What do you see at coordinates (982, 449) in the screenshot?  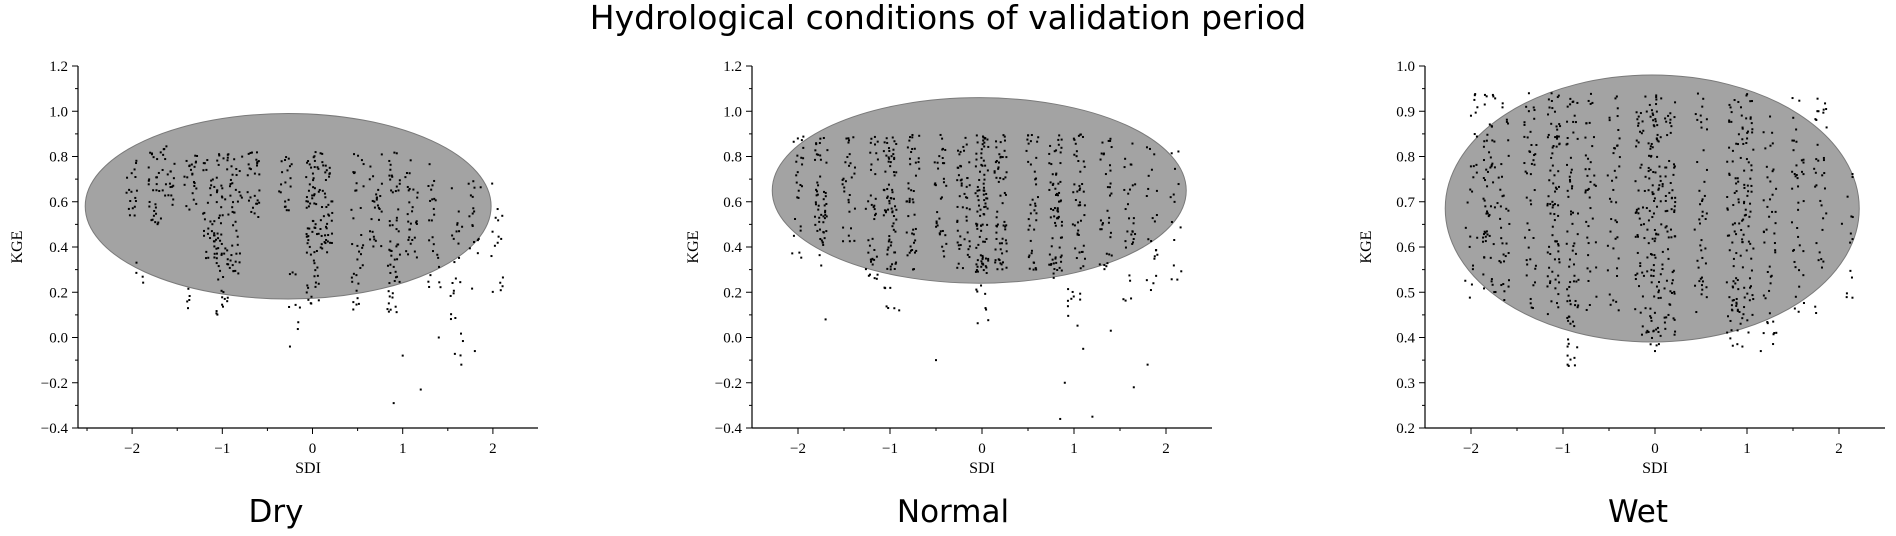 I see `x-tick-label: 0` at bounding box center [982, 449].